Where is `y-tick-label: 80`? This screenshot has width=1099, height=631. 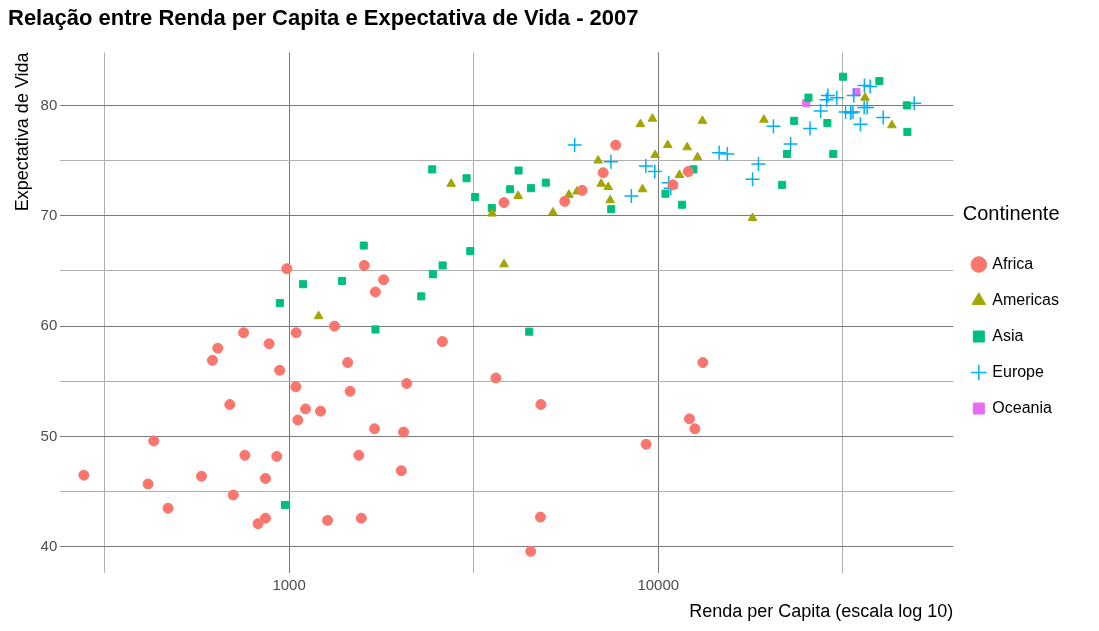
y-tick-label: 80 is located at coordinates (49, 104).